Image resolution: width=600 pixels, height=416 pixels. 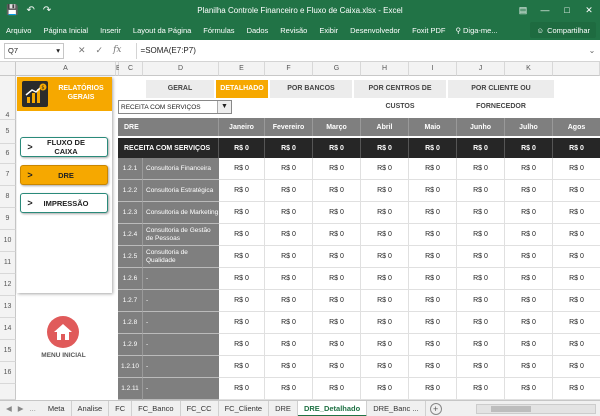 What do you see at coordinates (47, 10) in the screenshot?
I see `redo-icon: ↷` at bounding box center [47, 10].